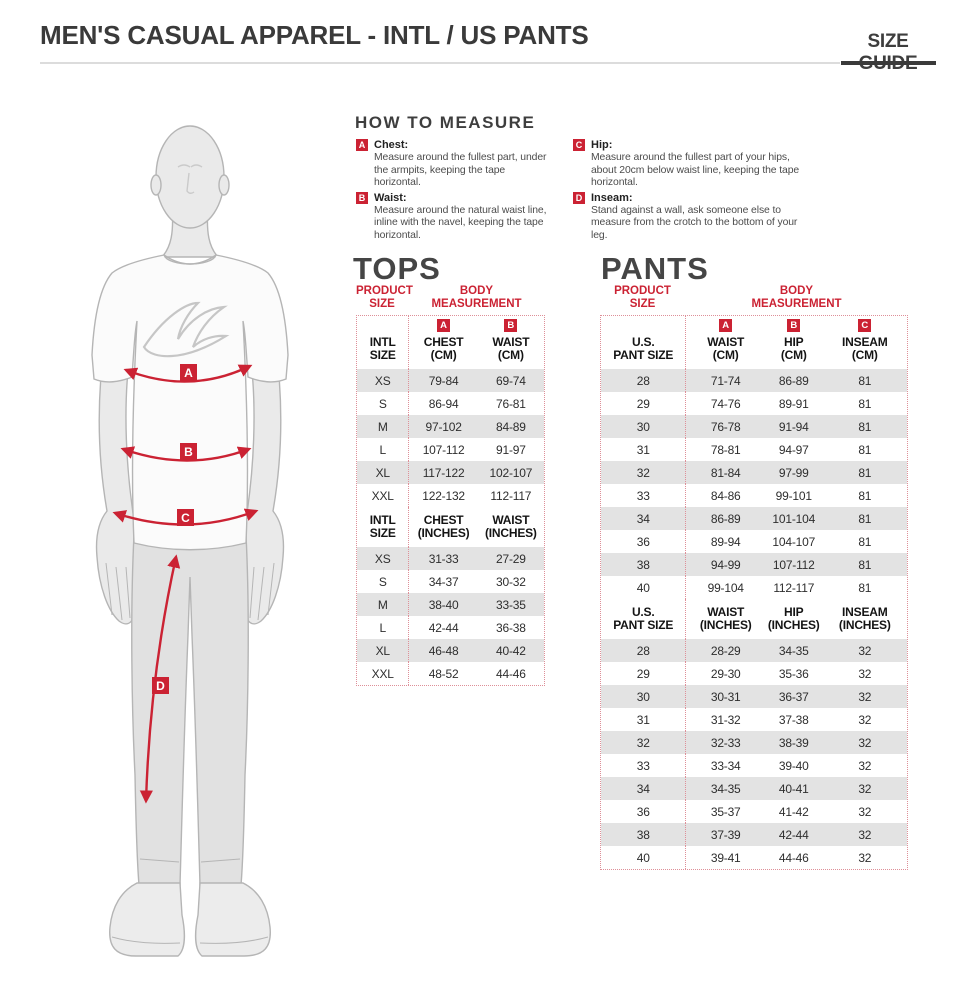 The width and height of the screenshot is (979, 1000). What do you see at coordinates (793, 348) in the screenshot?
I see `table-header-label: HIP (CM)` at bounding box center [793, 348].